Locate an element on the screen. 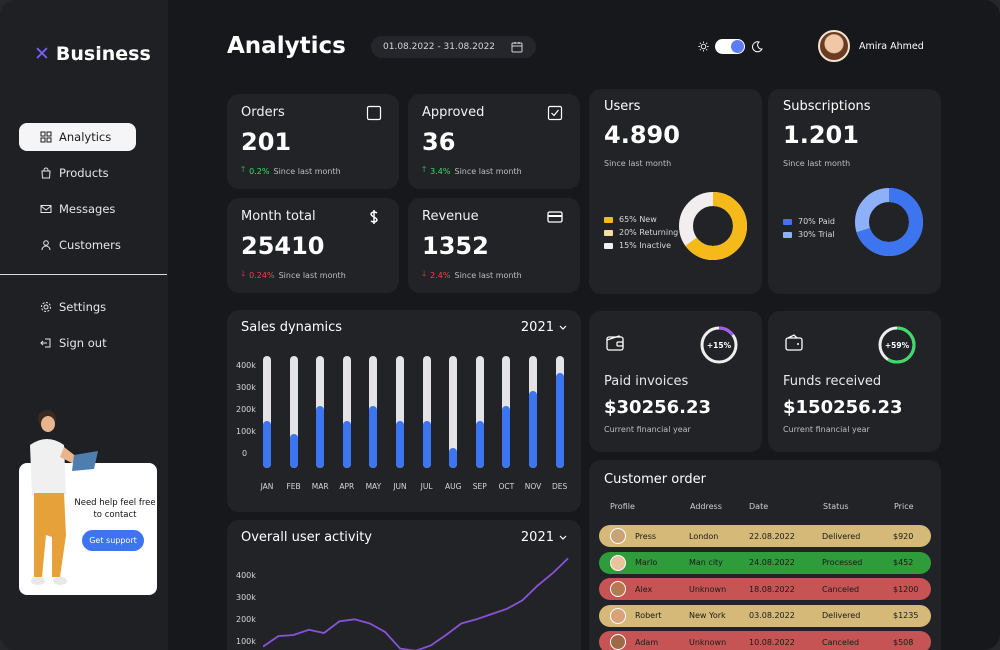  sidebar-item-analytics: Analytics is located at coordinates (77, 137).